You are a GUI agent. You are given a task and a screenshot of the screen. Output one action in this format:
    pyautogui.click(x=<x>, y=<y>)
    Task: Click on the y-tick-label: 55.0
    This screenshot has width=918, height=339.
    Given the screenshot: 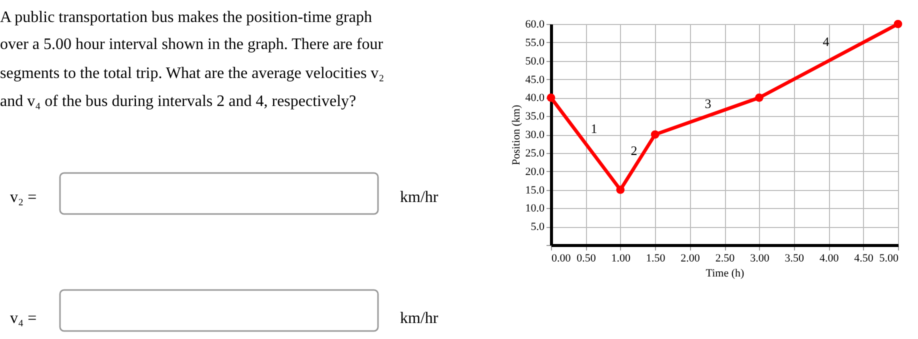 What is the action you would take?
    pyautogui.click(x=535, y=42)
    